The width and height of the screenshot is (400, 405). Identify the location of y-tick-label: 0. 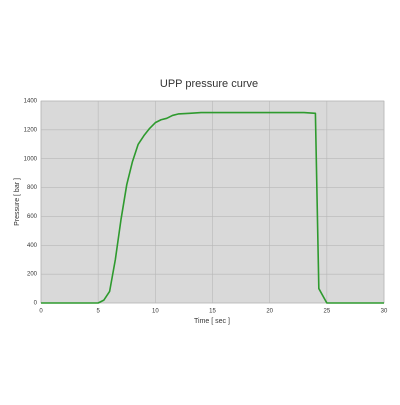
(36, 304).